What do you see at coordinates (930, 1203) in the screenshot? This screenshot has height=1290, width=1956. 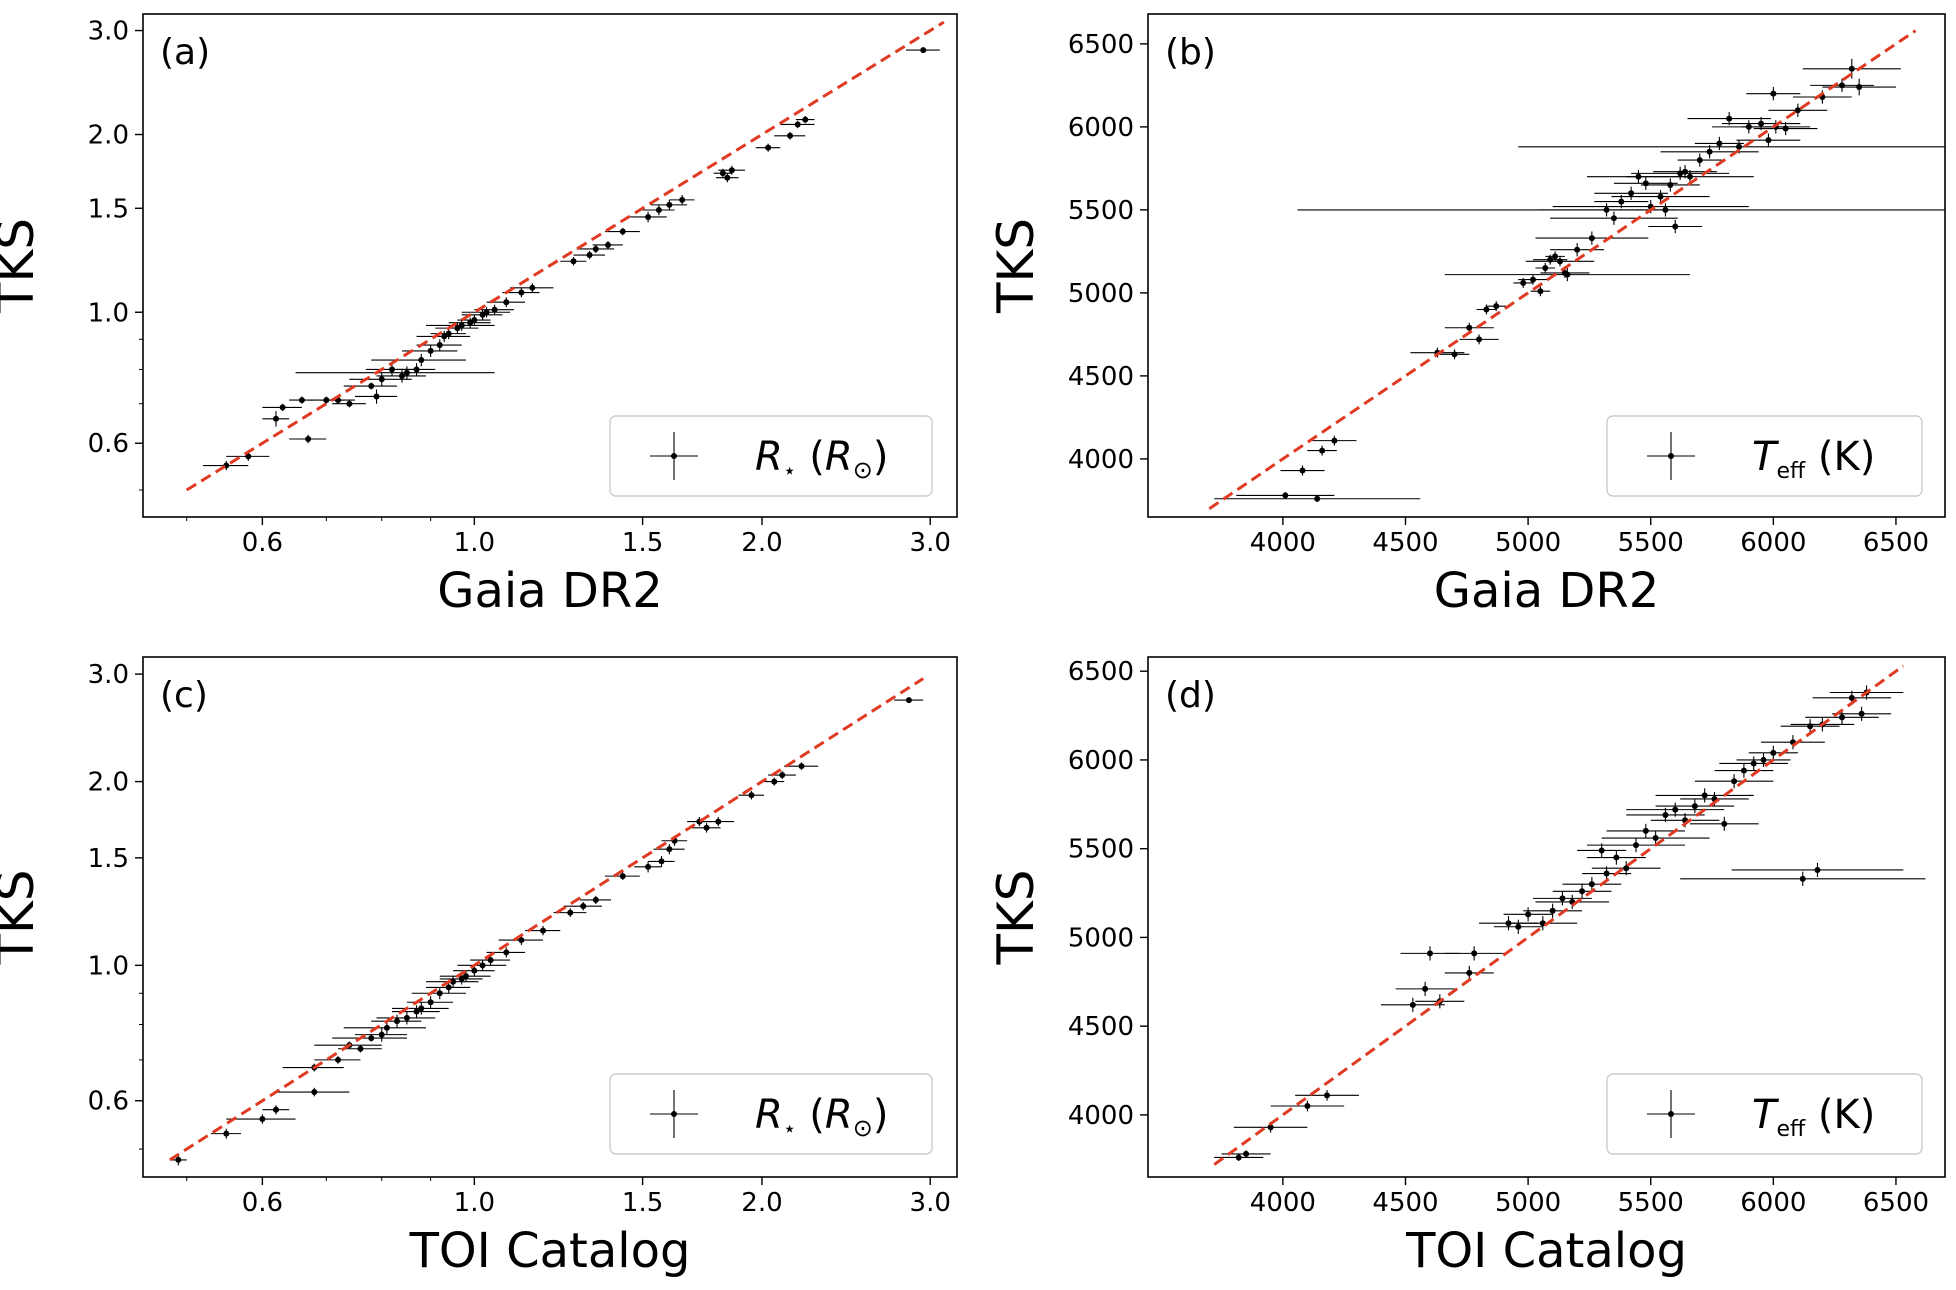 I see `x-tick-label: 3.0` at bounding box center [930, 1203].